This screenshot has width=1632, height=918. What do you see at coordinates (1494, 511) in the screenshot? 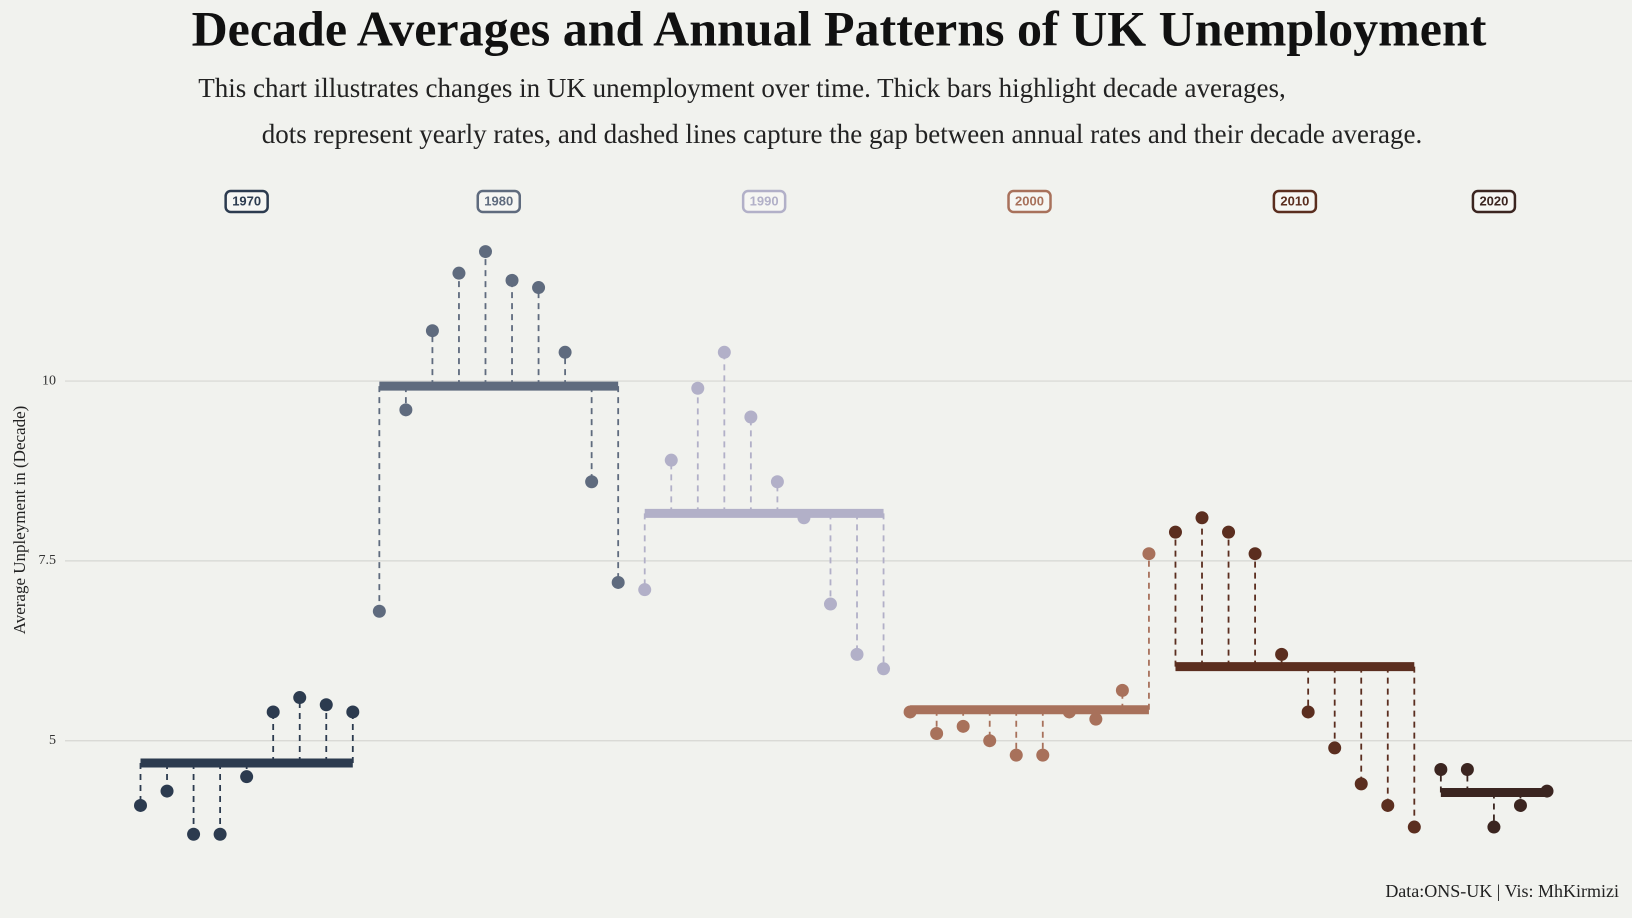
I see `decade-group: 2020` at bounding box center [1494, 511].